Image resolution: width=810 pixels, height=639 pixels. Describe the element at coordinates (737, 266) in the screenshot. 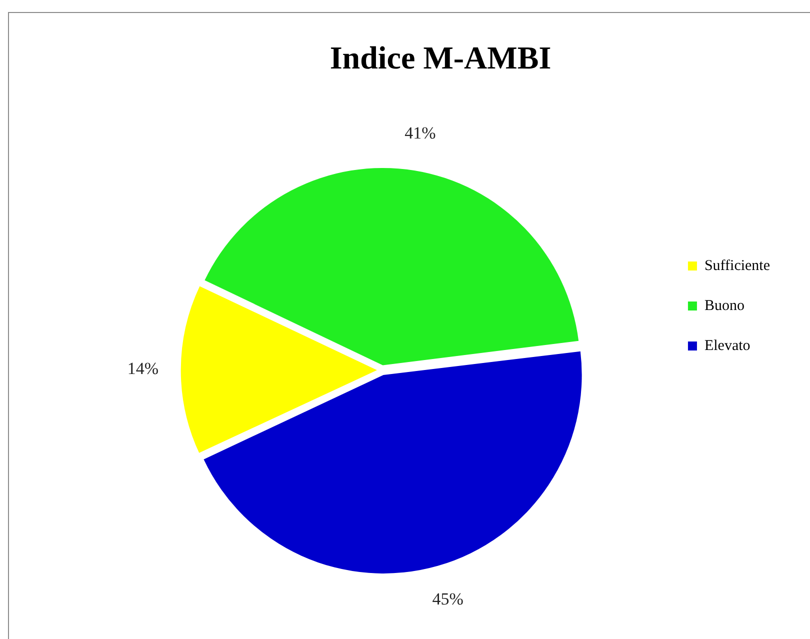

I see `legend-label: Sufficiente` at that location.